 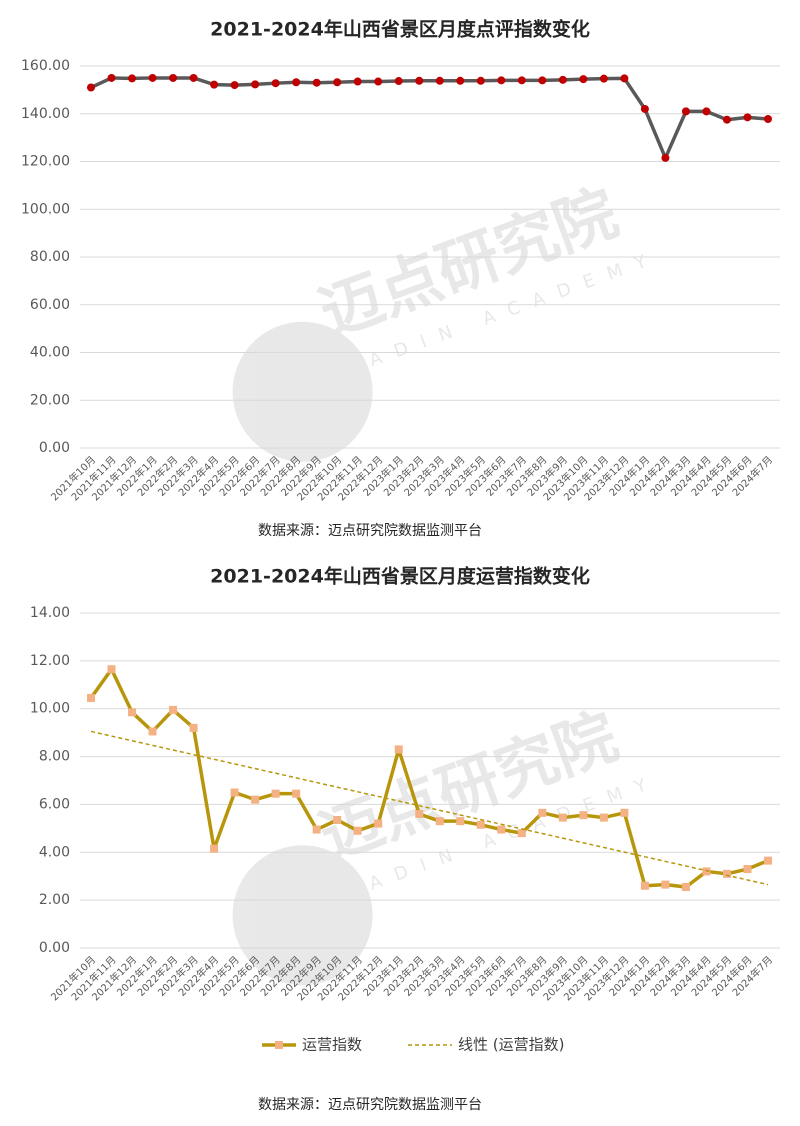 I want to click on trendline, so click(x=429, y=808).